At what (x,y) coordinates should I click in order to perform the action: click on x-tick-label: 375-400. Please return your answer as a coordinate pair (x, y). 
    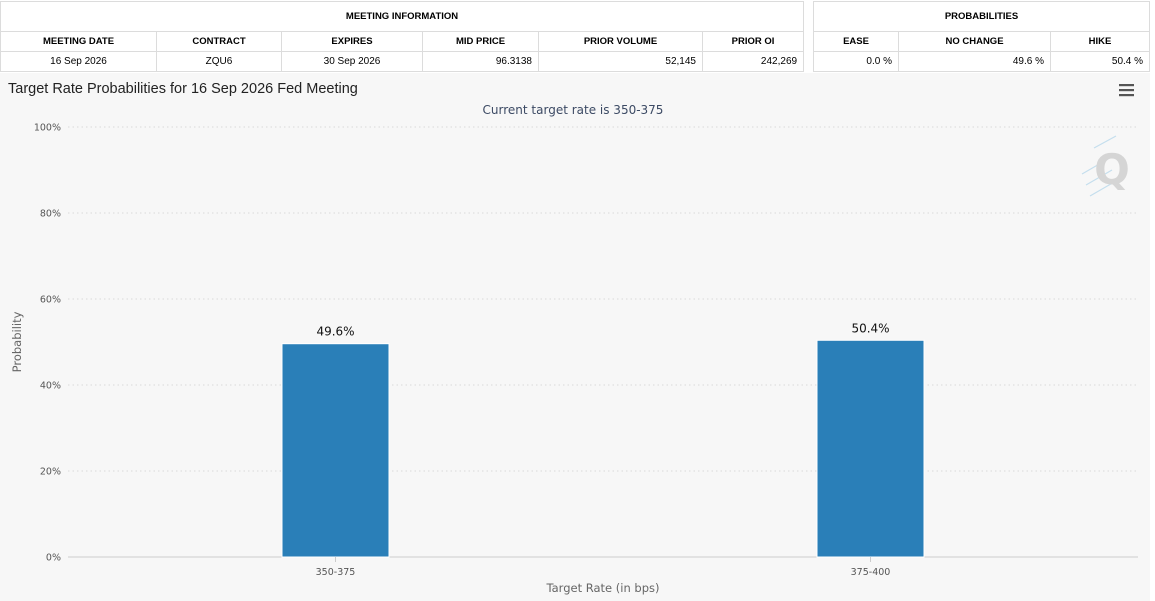
    Looking at the image, I should click on (871, 572).